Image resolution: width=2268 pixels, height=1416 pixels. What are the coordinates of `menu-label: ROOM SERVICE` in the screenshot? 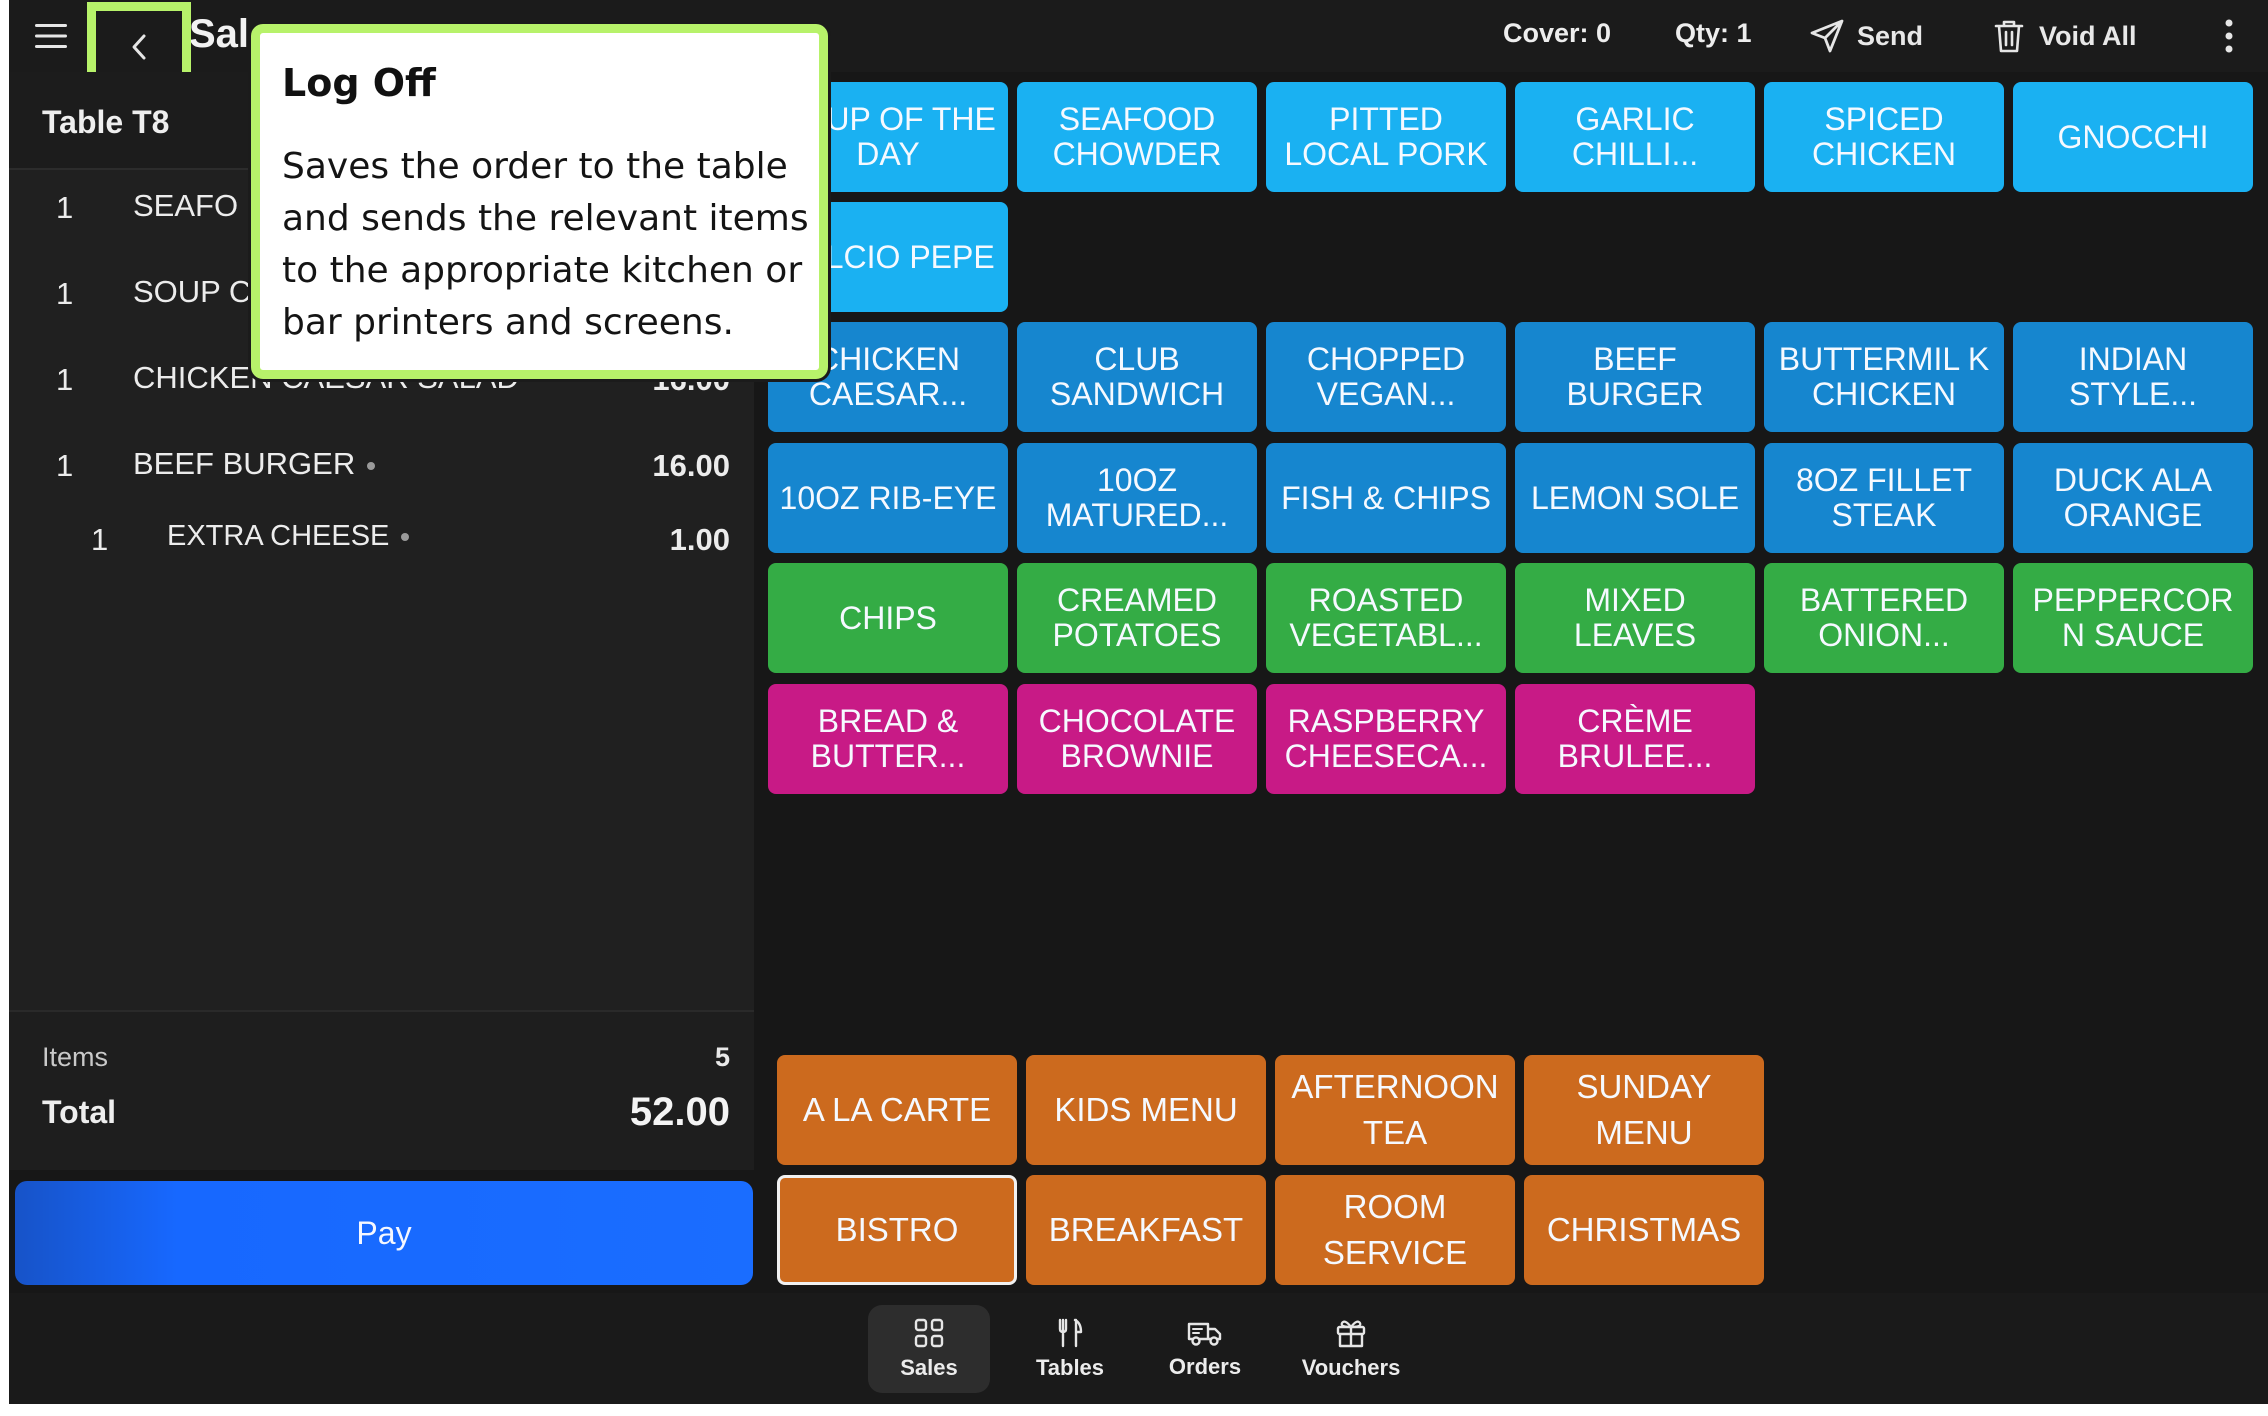 It's located at (1395, 1229).